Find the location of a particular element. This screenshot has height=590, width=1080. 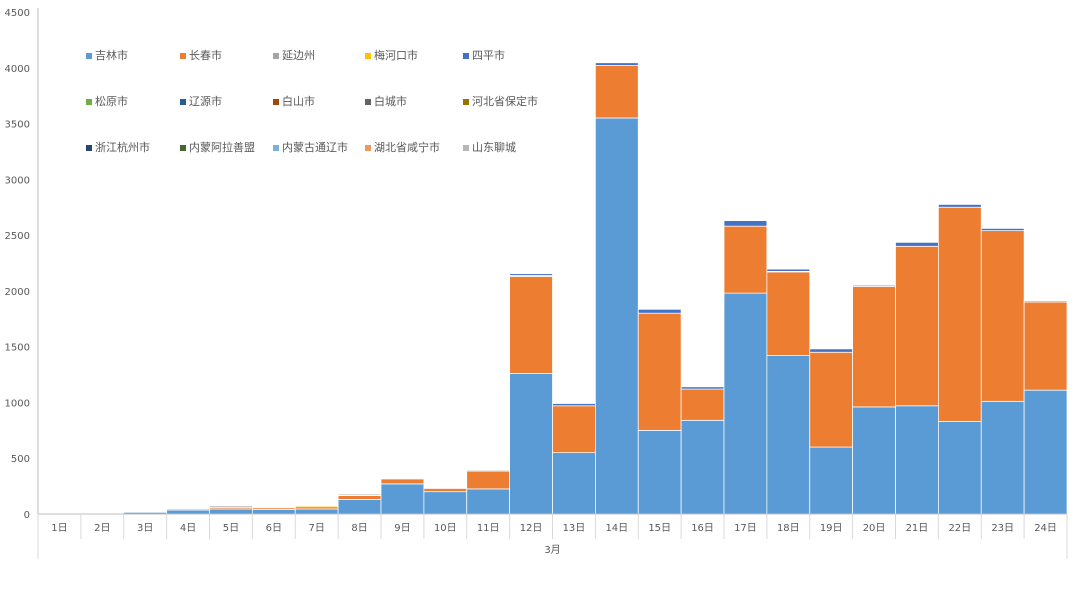

y-tick-label: 1500 is located at coordinates (17, 348).